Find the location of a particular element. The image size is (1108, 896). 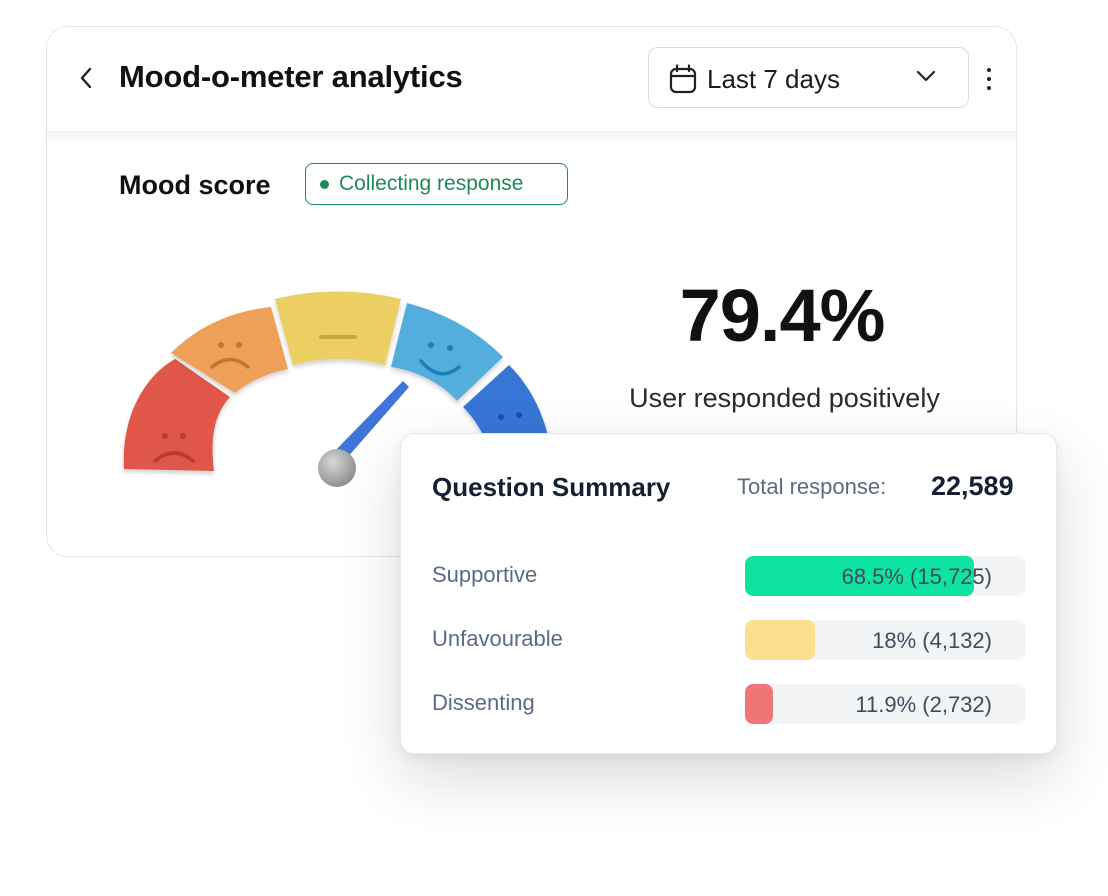

chevron-left-icon is located at coordinates (86, 78).